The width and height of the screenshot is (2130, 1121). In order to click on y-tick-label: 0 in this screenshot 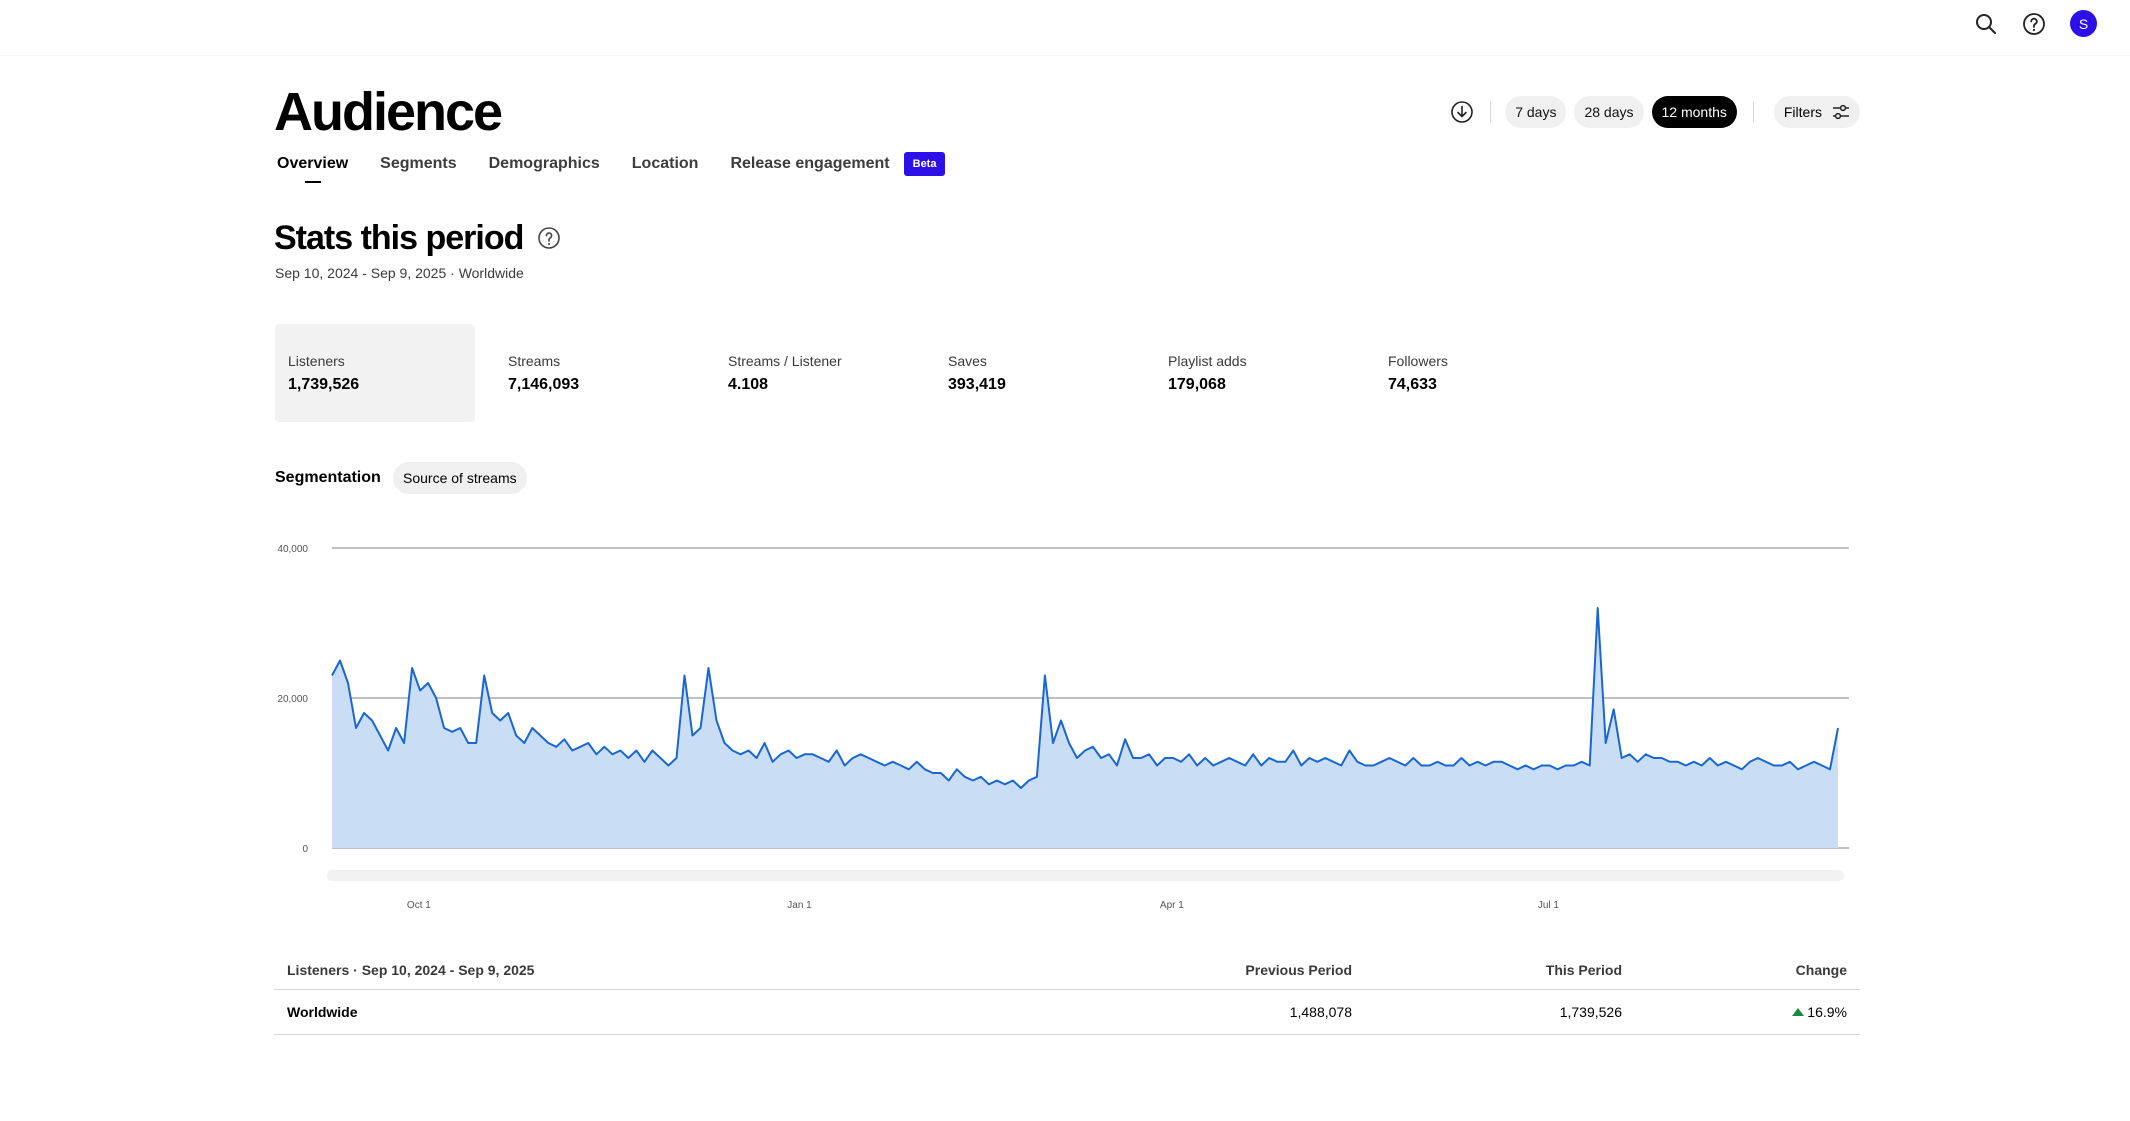, I will do `click(305, 849)`.